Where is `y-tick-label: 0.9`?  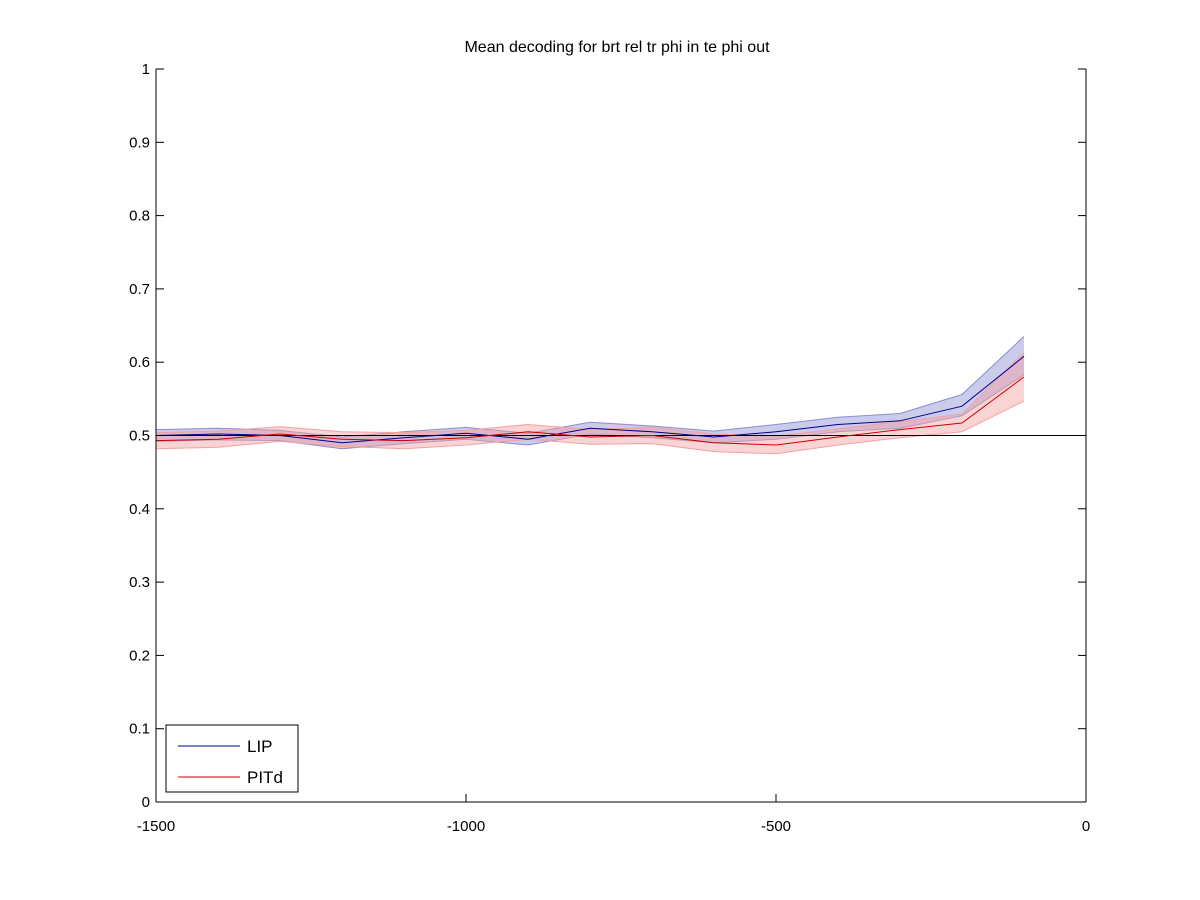 y-tick-label: 0.9 is located at coordinates (139, 142).